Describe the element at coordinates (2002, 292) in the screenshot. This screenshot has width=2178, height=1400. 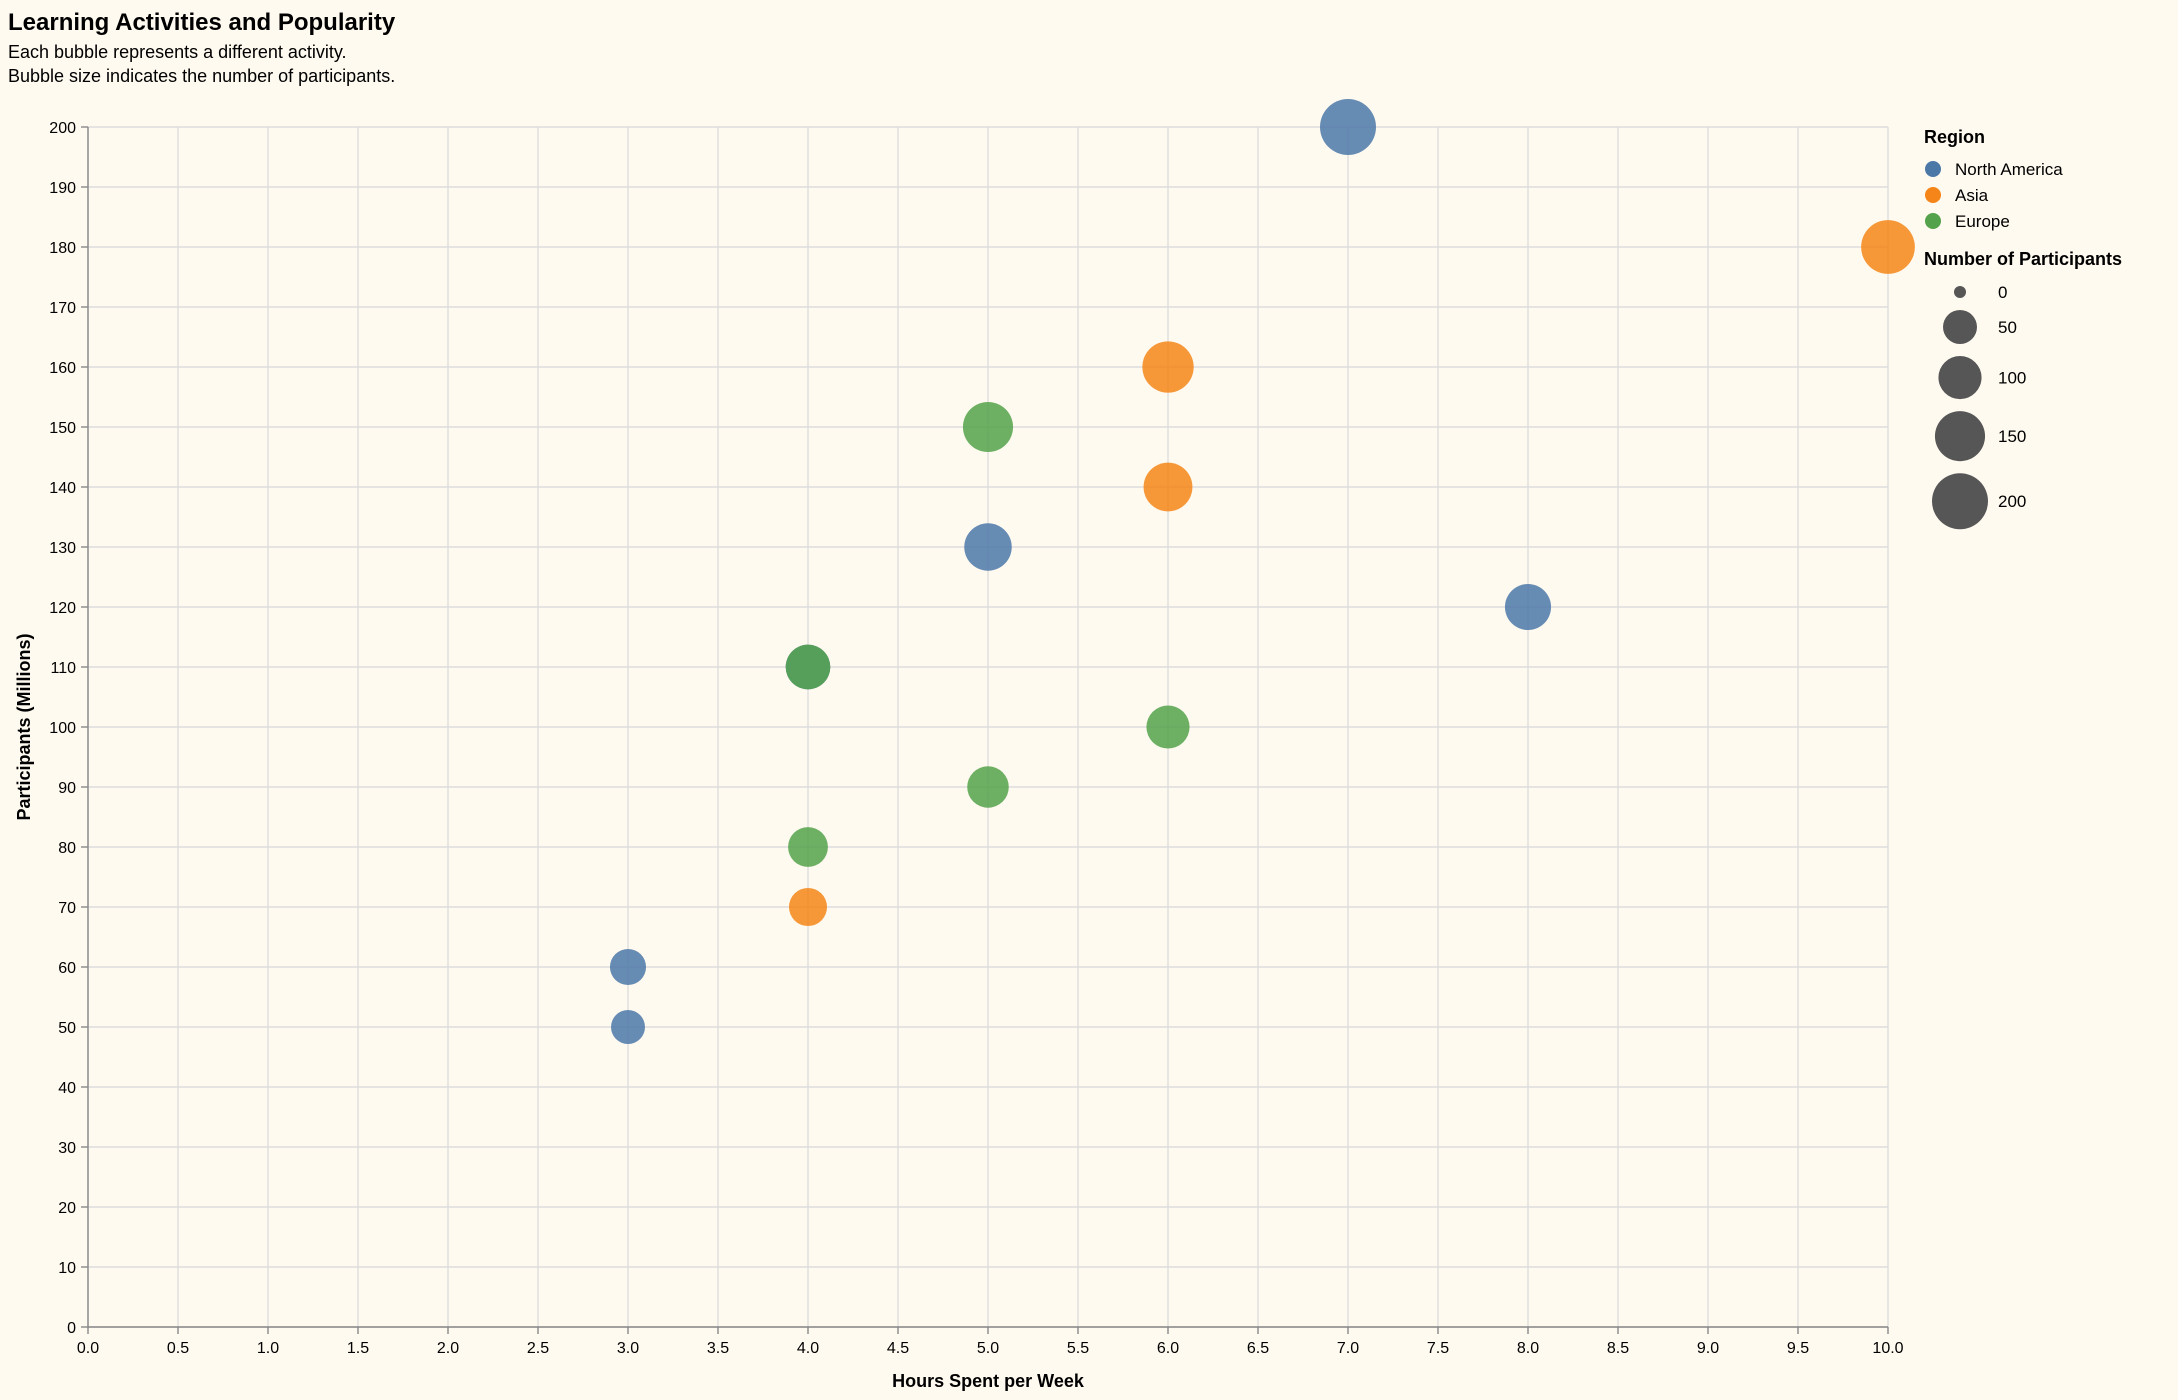
I see `size-legend-label: 0` at that location.